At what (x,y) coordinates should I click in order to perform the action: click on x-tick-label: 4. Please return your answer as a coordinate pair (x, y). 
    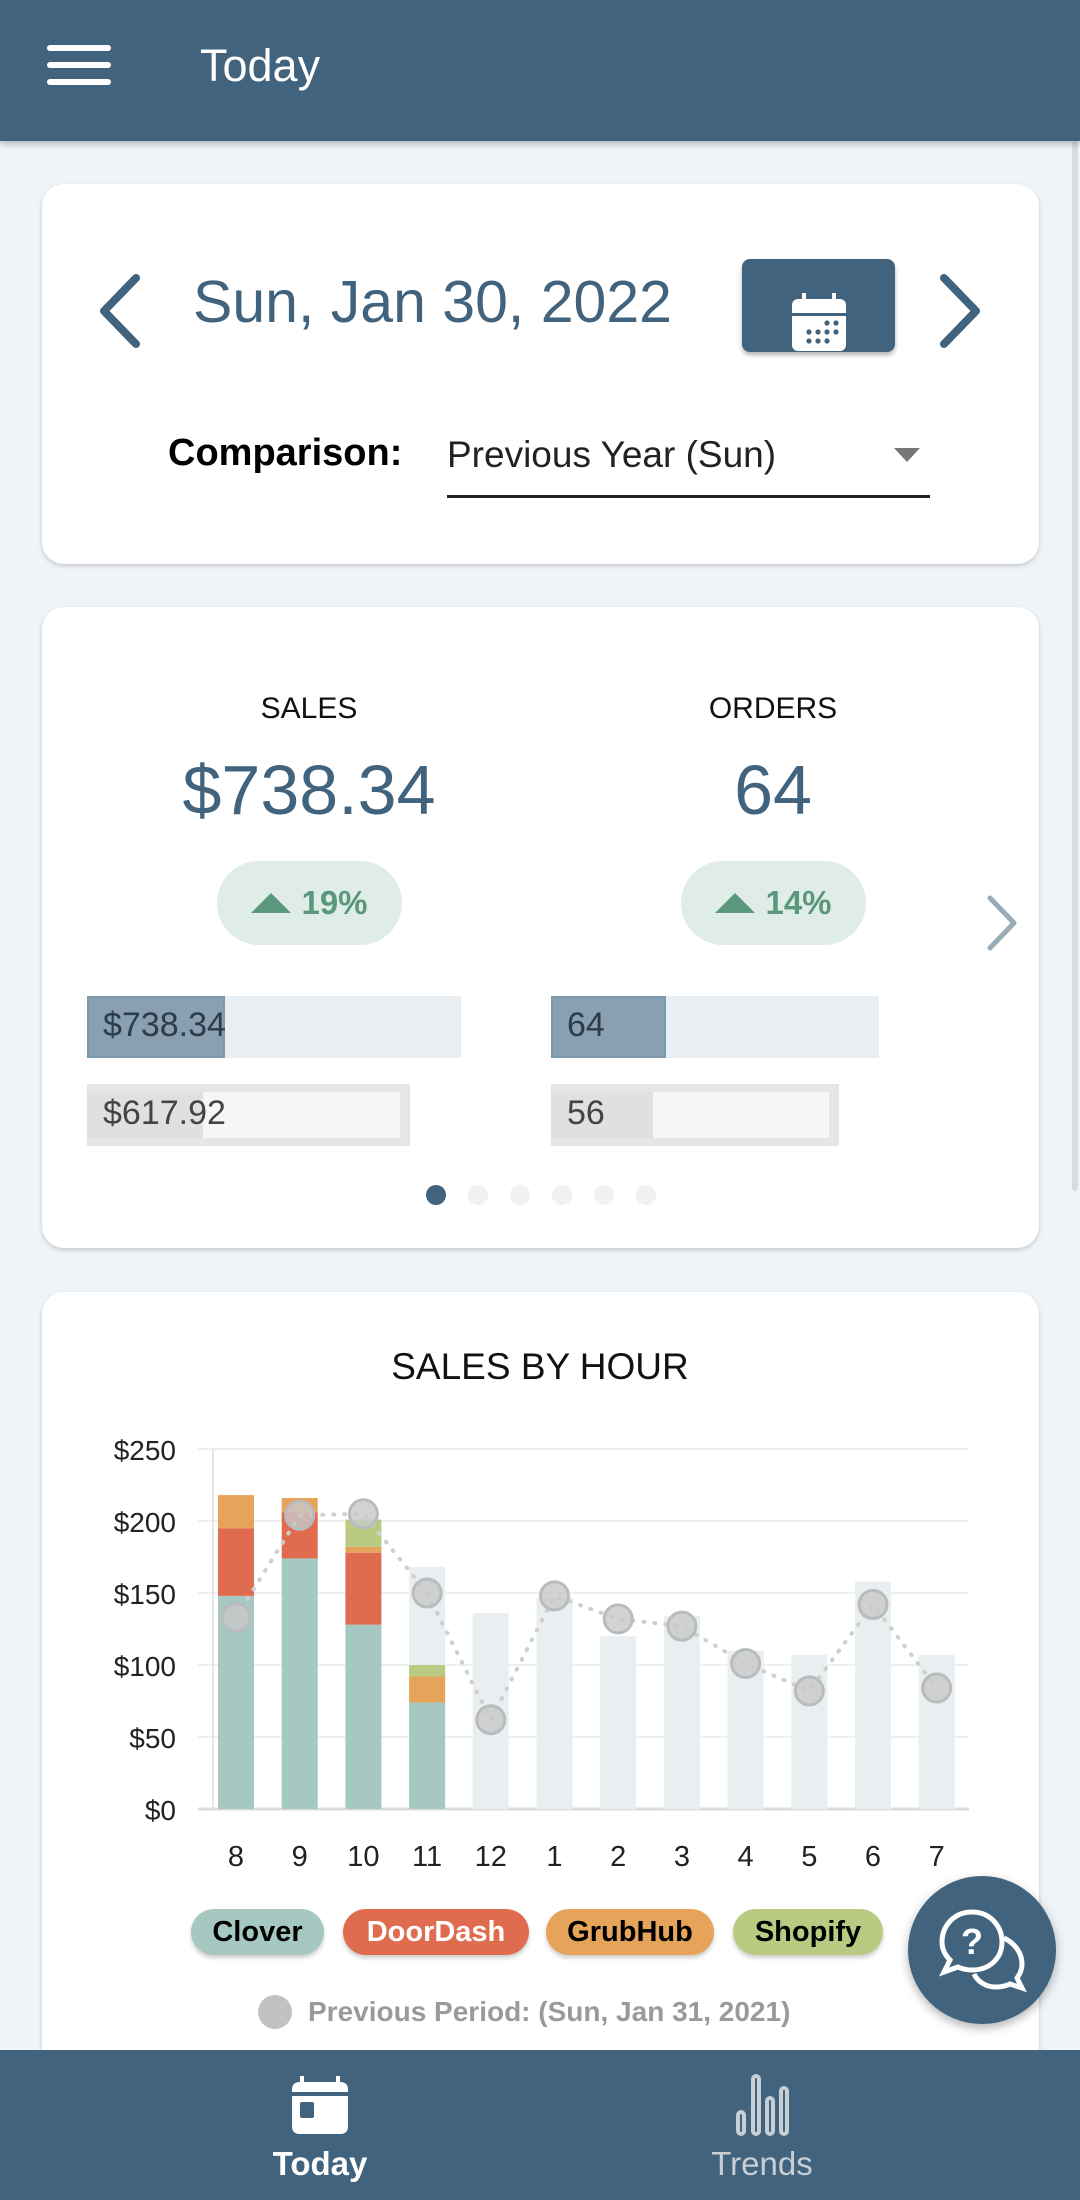
    Looking at the image, I should click on (746, 1857).